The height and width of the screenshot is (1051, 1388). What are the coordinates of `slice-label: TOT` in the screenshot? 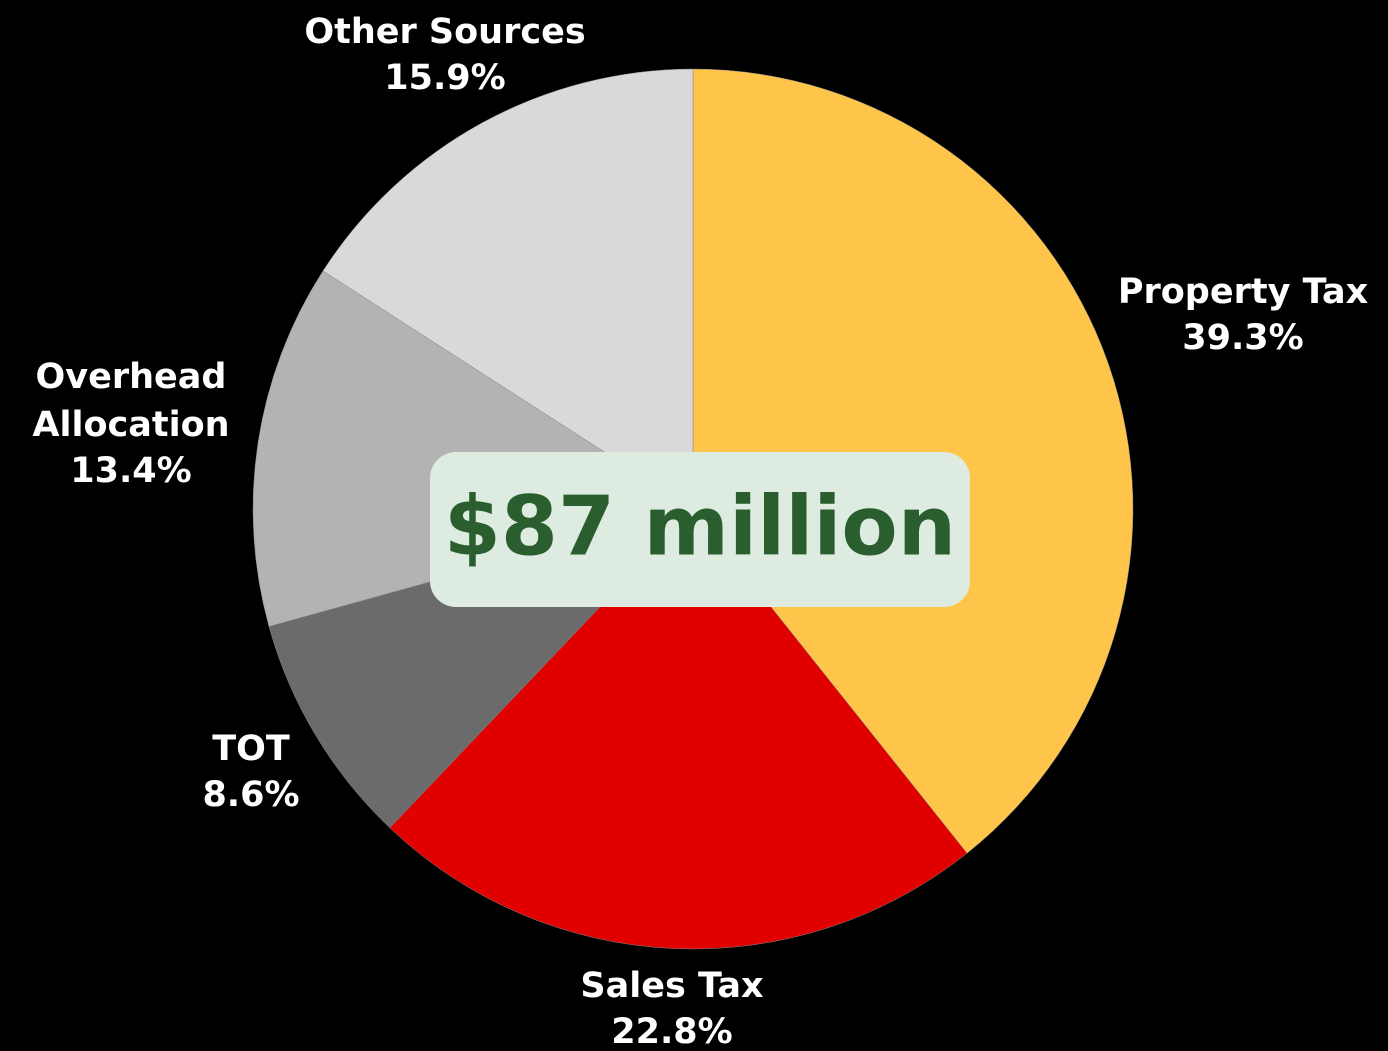 It's located at (251, 749).